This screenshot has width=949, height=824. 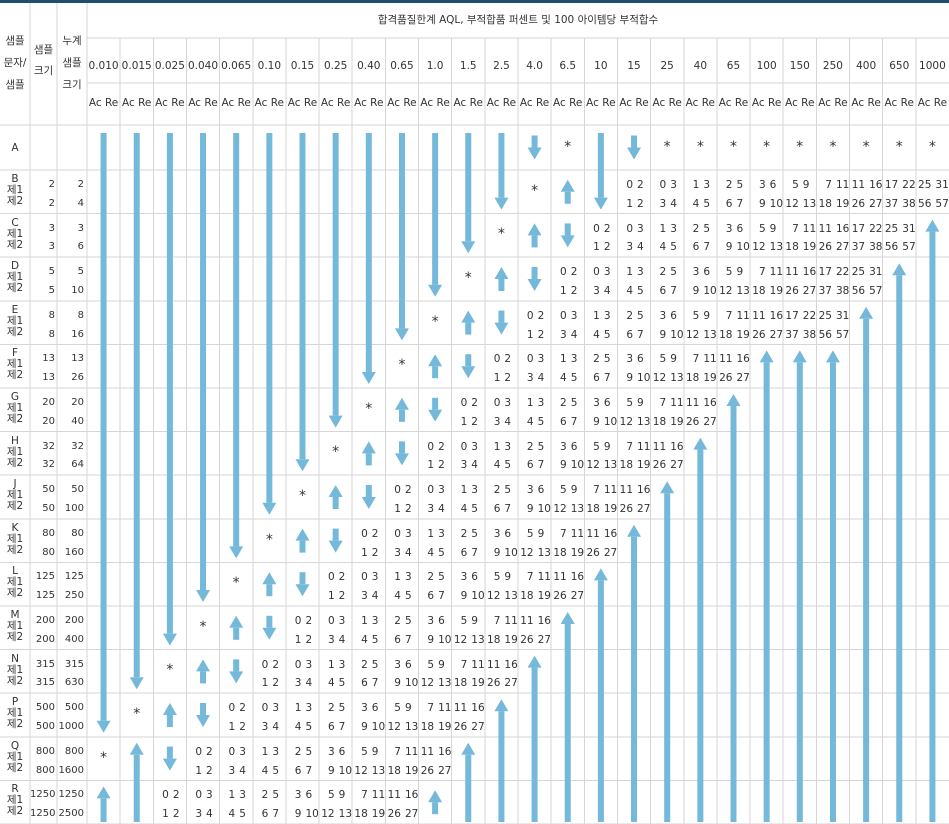 What do you see at coordinates (45, 708) in the screenshot?
I see `sample-size: 500` at bounding box center [45, 708].